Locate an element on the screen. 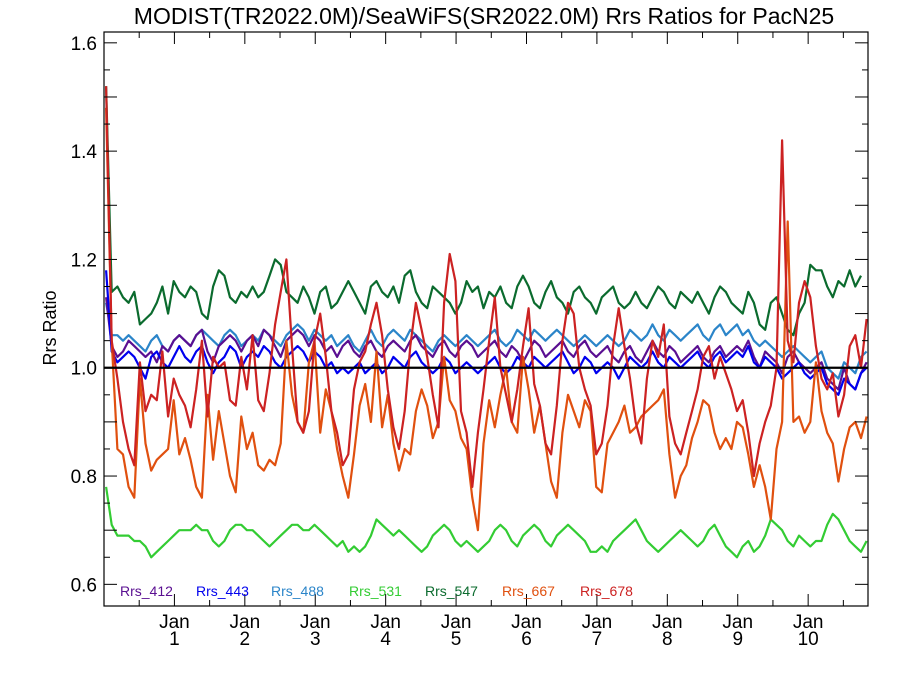 The image size is (900, 675). y-tick-label: 1.0 is located at coordinates (84, 369).